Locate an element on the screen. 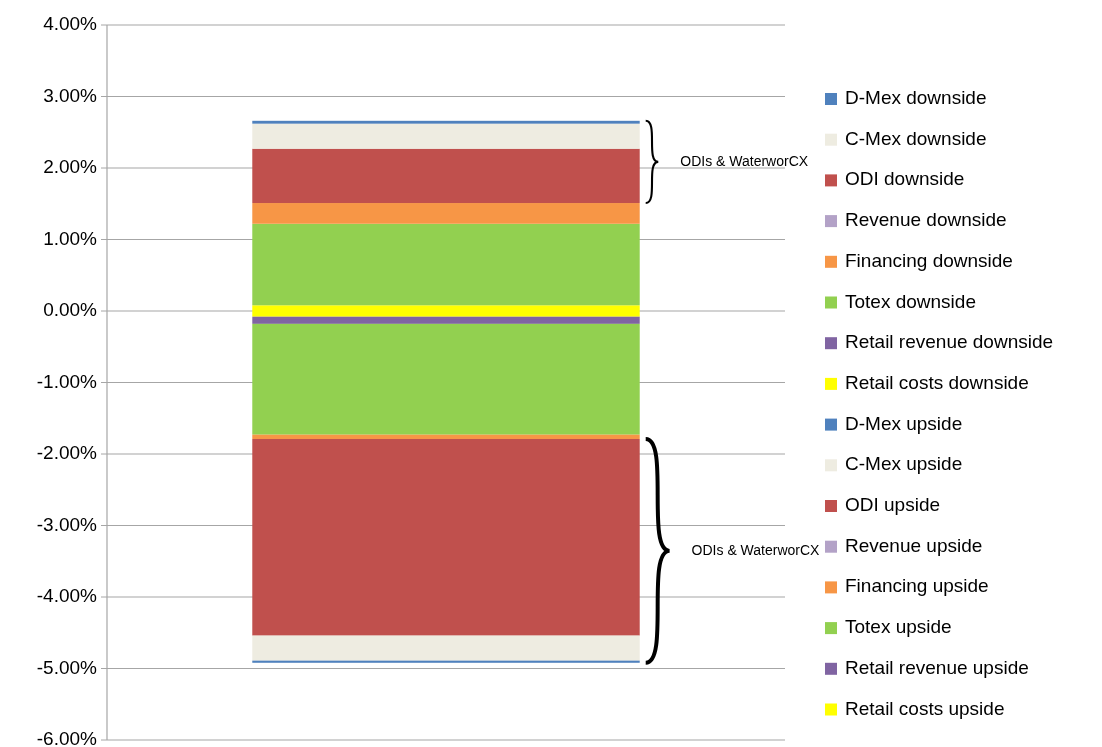  legend-label: Financing downside is located at coordinates (929, 260).